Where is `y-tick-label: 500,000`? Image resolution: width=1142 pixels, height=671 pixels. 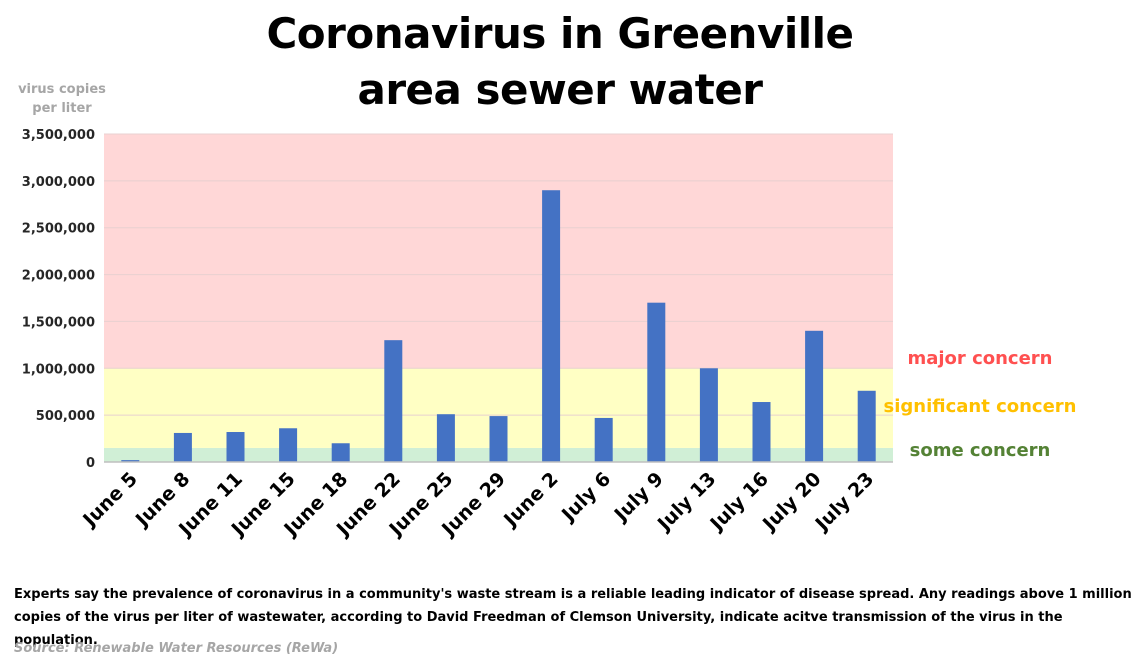
y-tick-label: 500,000 is located at coordinates (65, 416).